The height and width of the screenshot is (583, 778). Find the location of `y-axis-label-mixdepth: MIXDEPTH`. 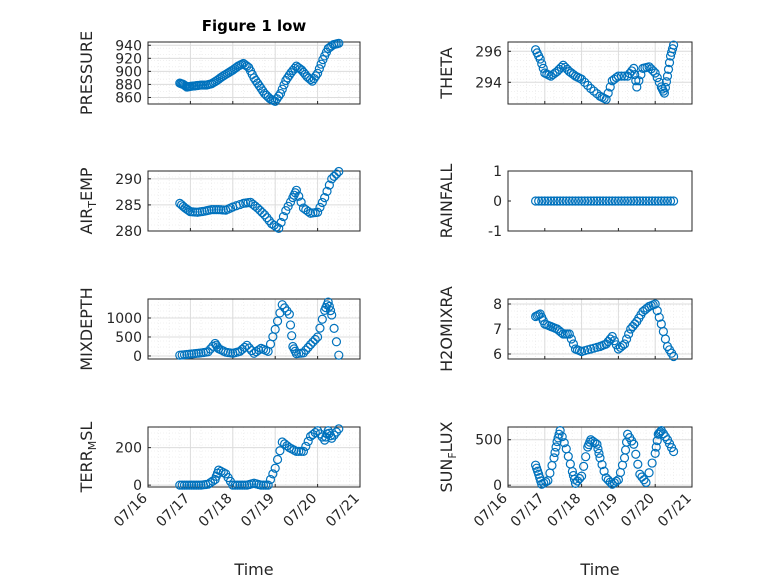

y-axis-label-mixdepth: MIXDEPTH is located at coordinates (86, 328).